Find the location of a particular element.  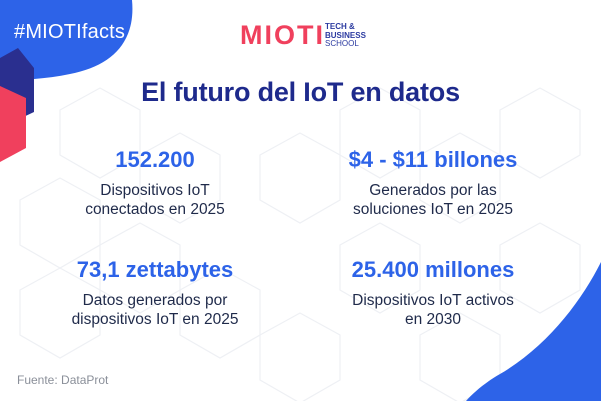

fact-value: 73,1 zettabytes is located at coordinates (155, 269).